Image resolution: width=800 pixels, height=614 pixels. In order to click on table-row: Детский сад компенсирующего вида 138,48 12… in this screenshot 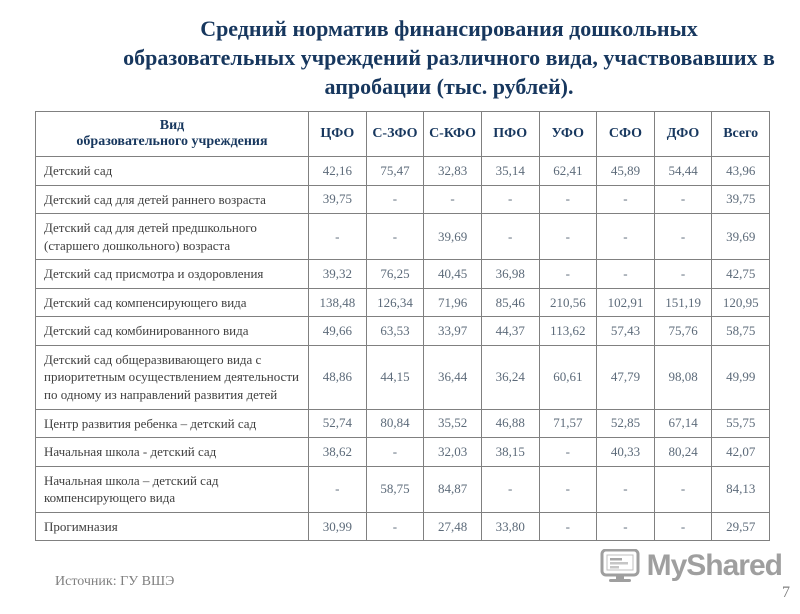, I will do `click(402, 302)`.